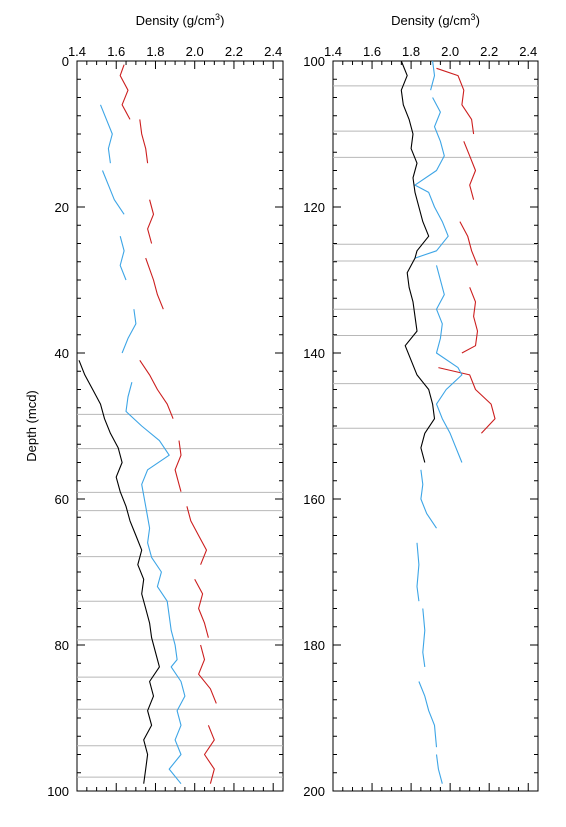 This screenshot has height=827, width=566. What do you see at coordinates (314, 207) in the screenshot?
I see `right-panel-y-tick-label: 120` at bounding box center [314, 207].